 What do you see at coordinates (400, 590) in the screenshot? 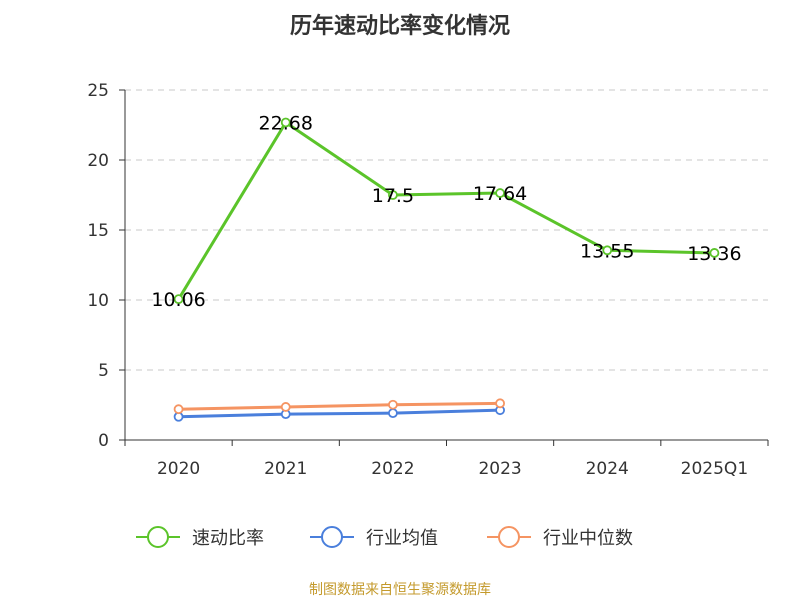
I see `source-note: 制图数据来自恒生聚源数据库` at bounding box center [400, 590].